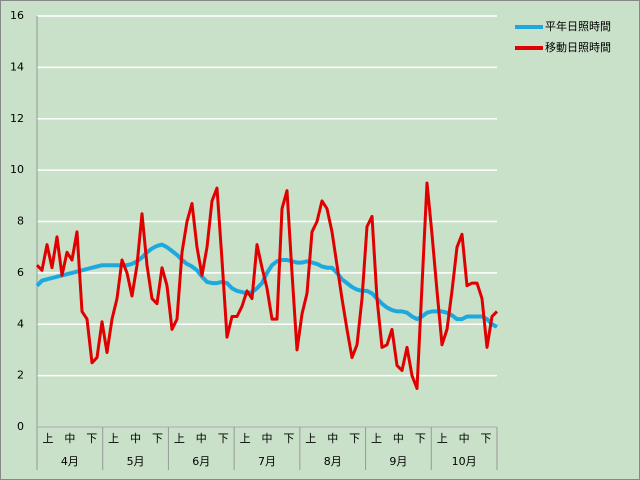 Image resolution: width=640 pixels, height=480 pixels. Describe the element at coordinates (20, 272) in the screenshot. I see `y-tick-label: 6` at that location.